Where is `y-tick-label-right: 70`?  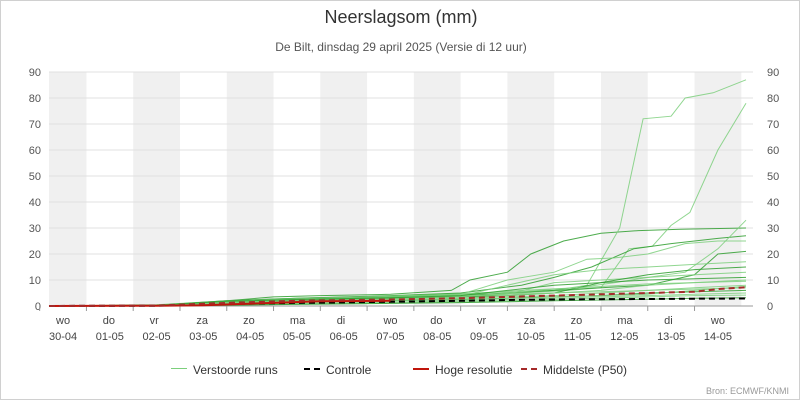
y-tick-label-right: 70 is located at coordinates (773, 125).